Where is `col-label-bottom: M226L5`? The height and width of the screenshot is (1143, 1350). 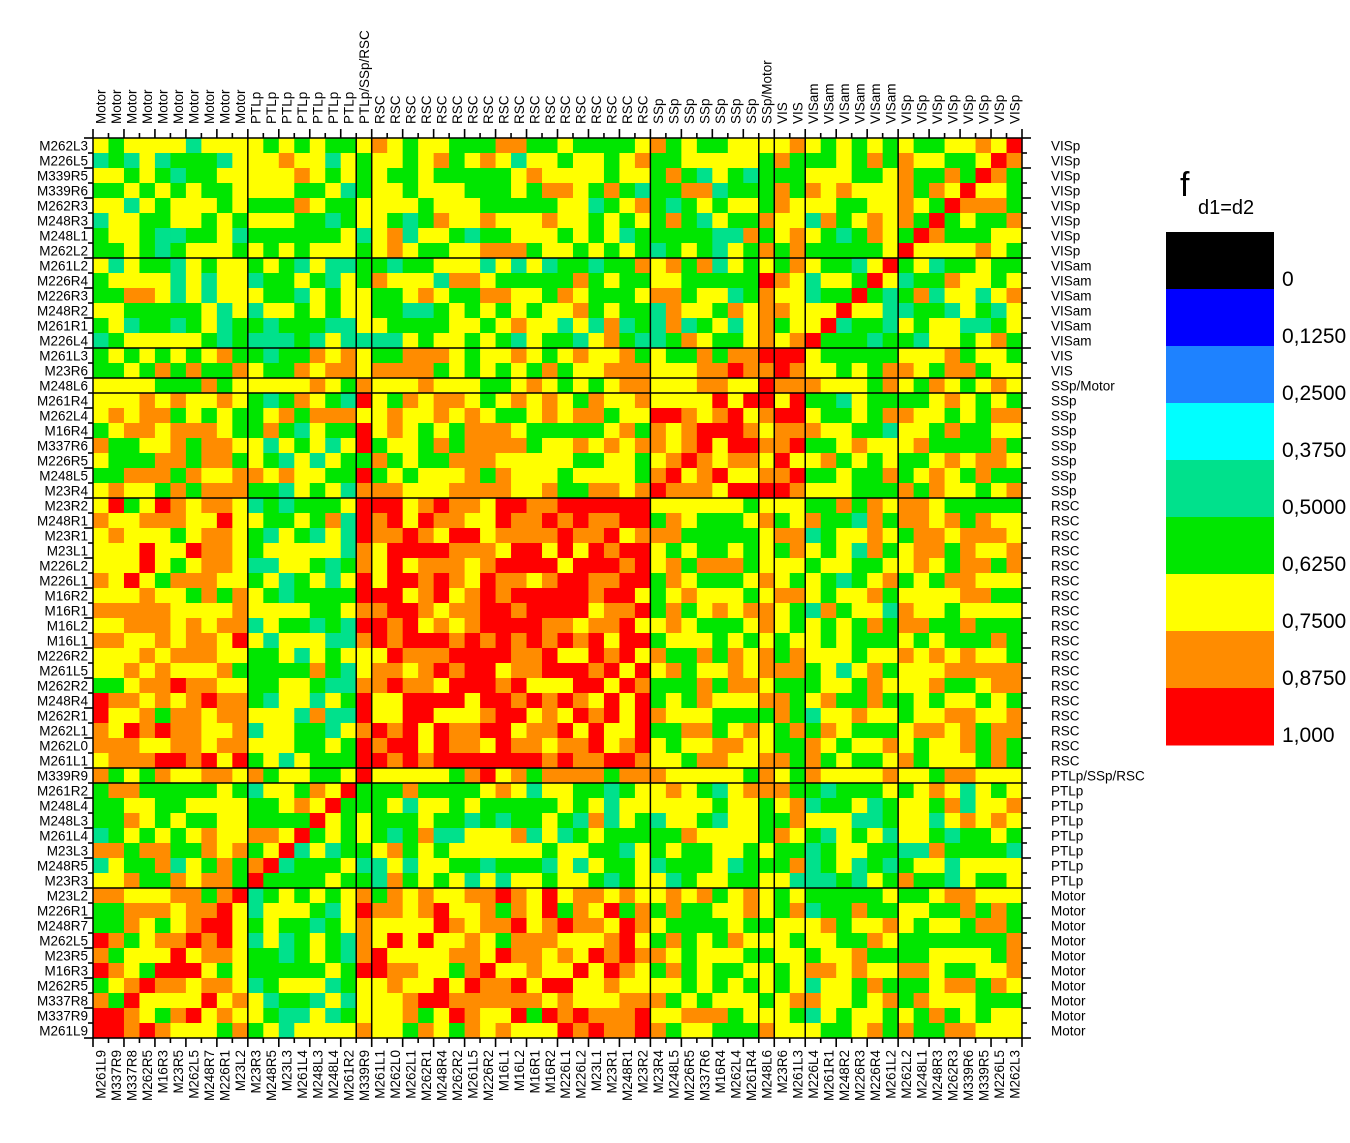 col-label-bottom: M226L5 is located at coordinates (999, 1074).